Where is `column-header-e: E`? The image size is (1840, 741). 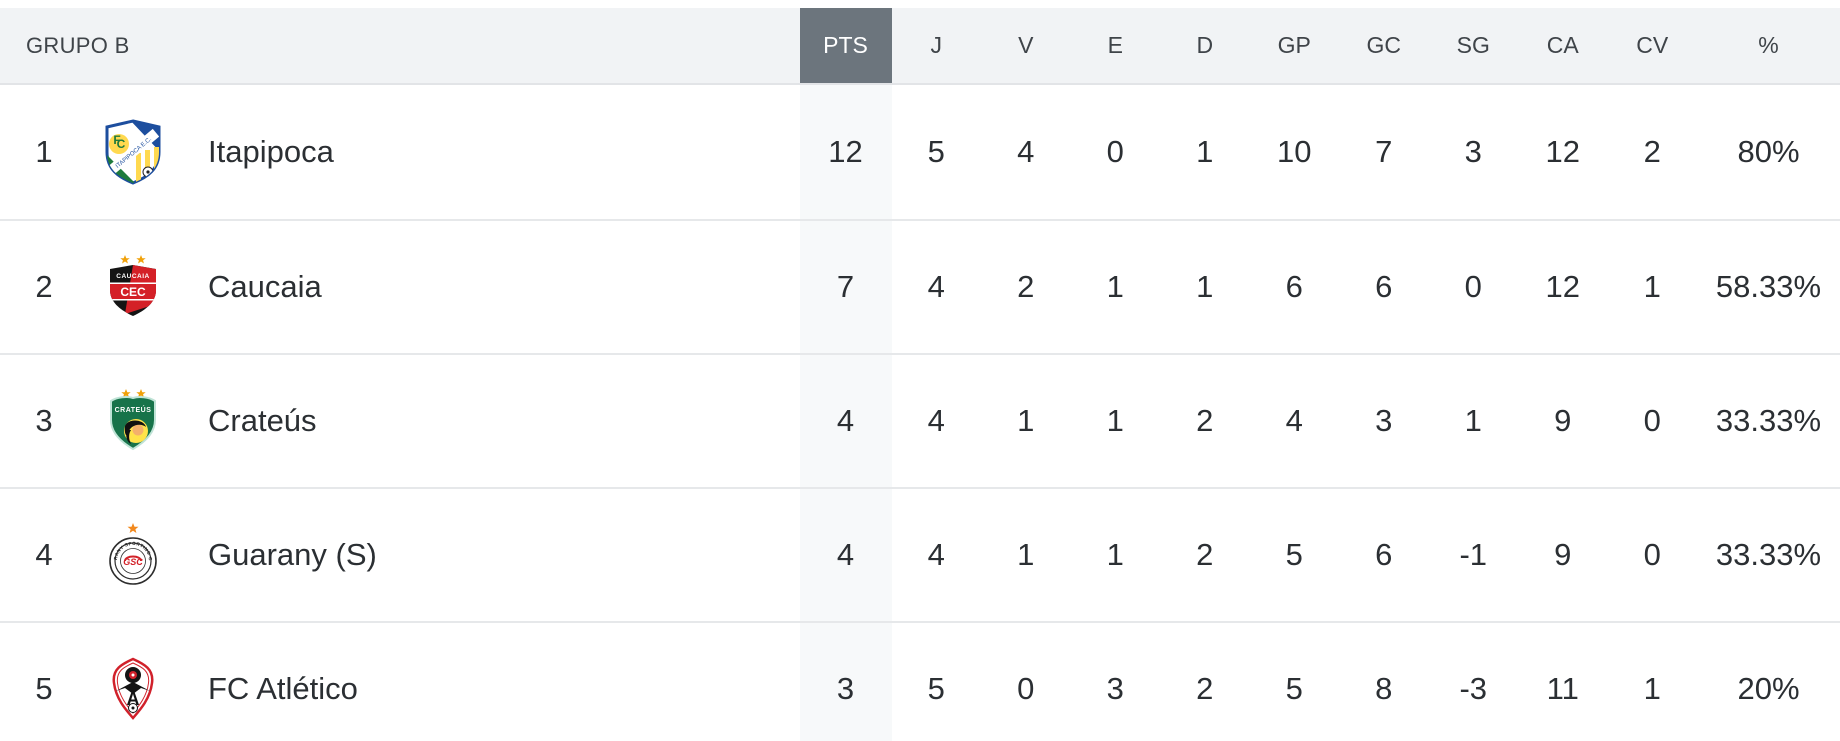 column-header-e: E is located at coordinates (1115, 45).